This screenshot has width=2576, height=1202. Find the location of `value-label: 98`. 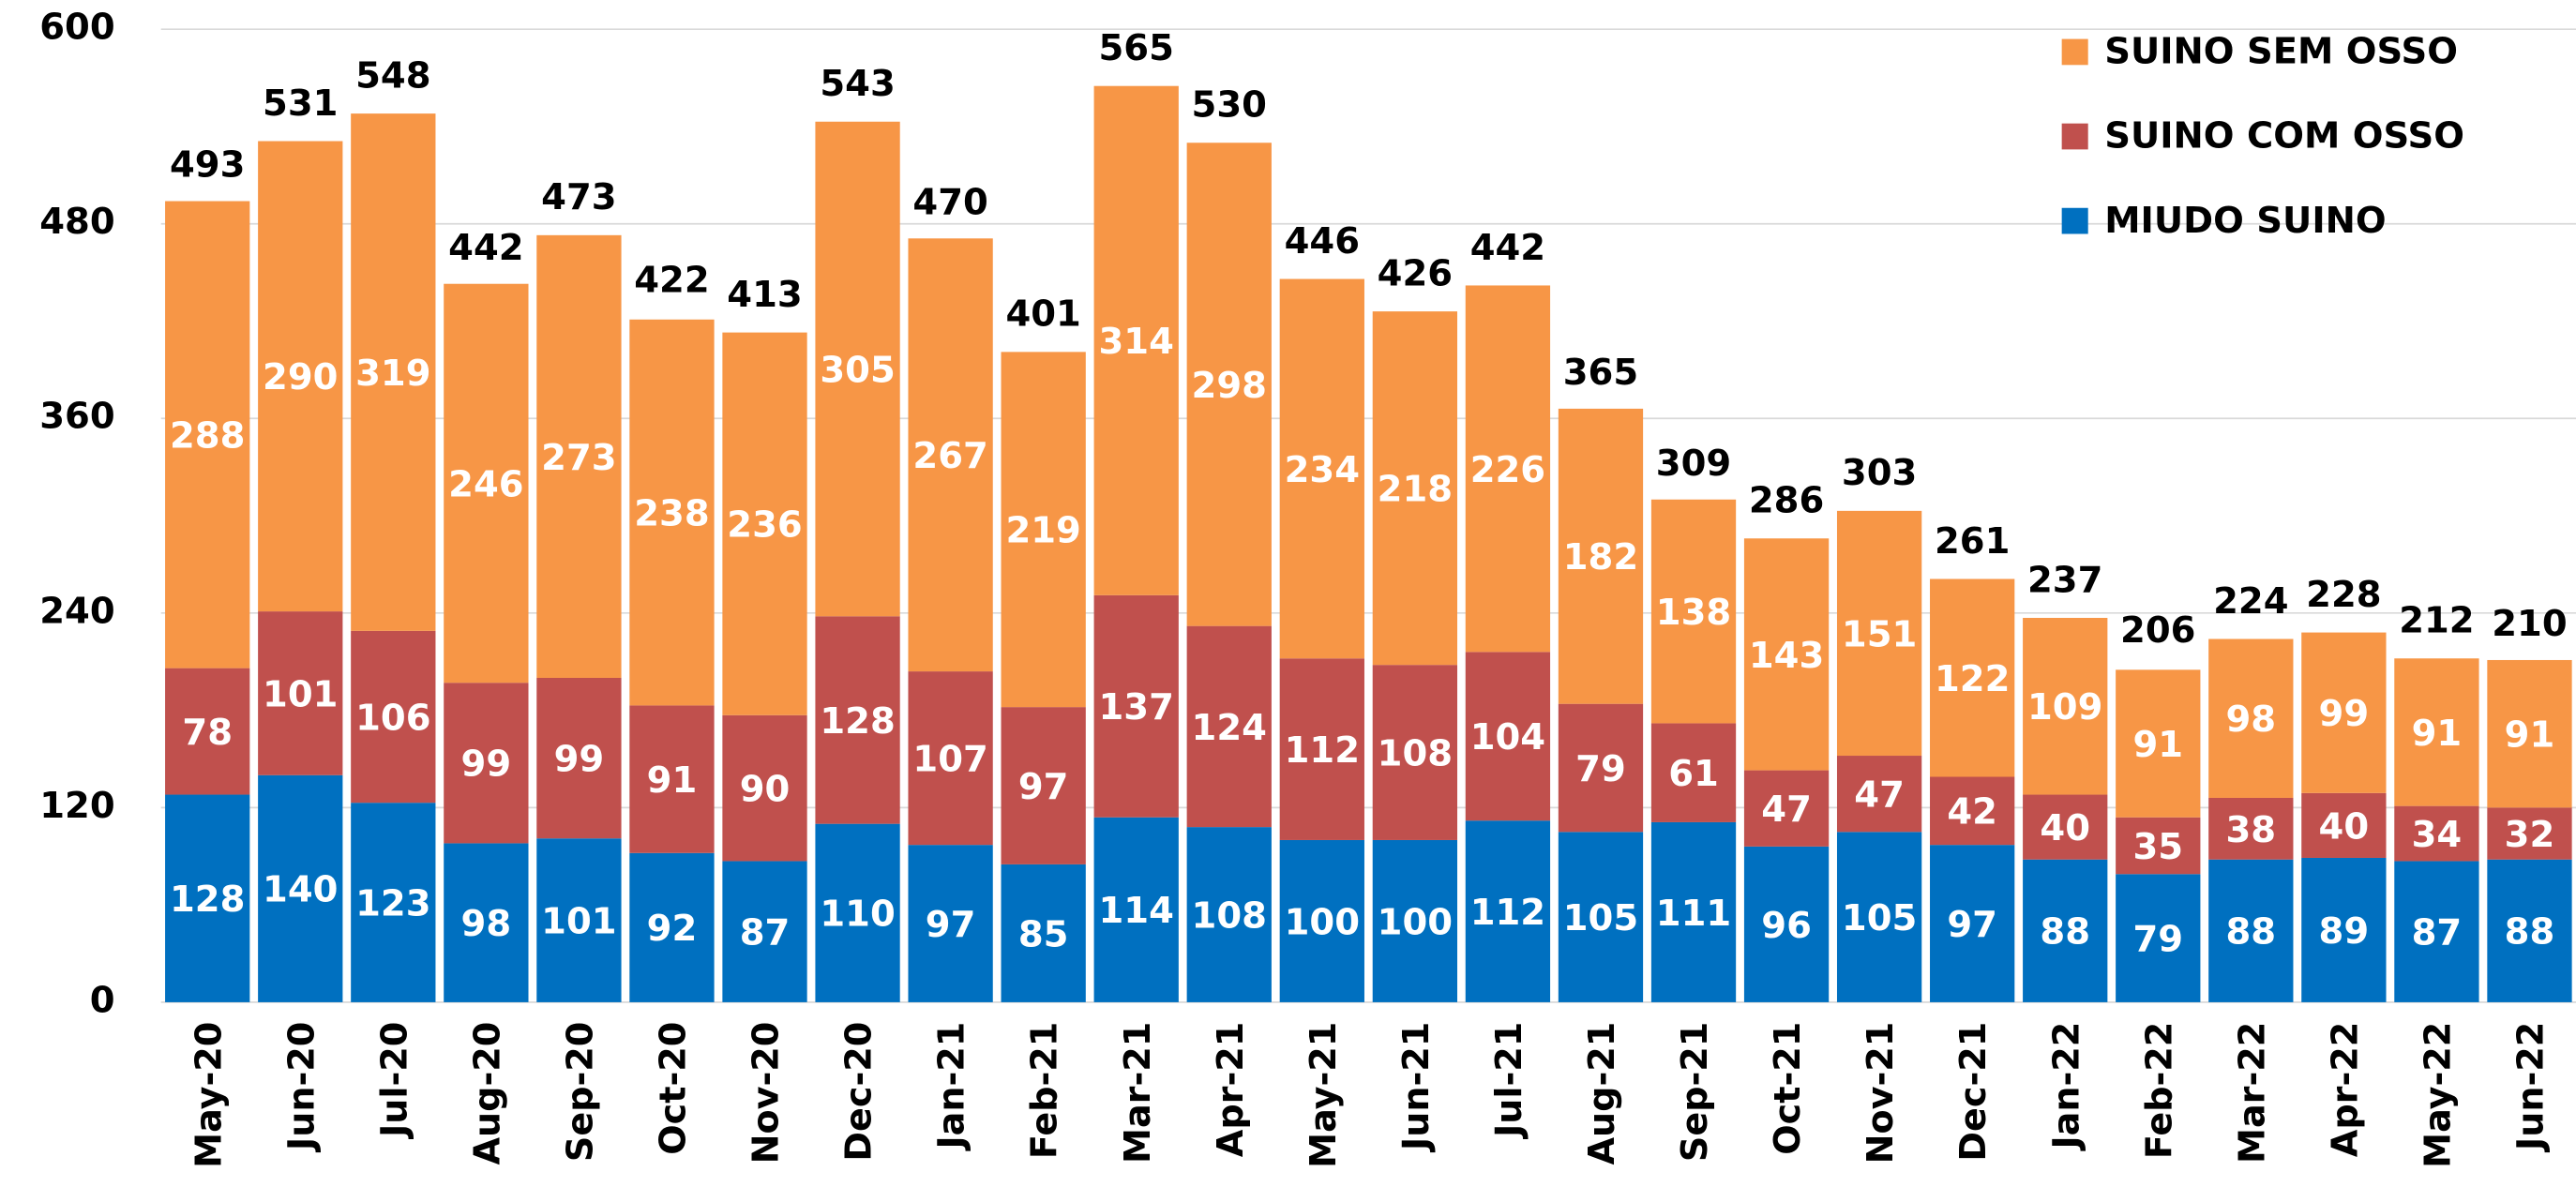

value-label: 98 is located at coordinates (486, 924).